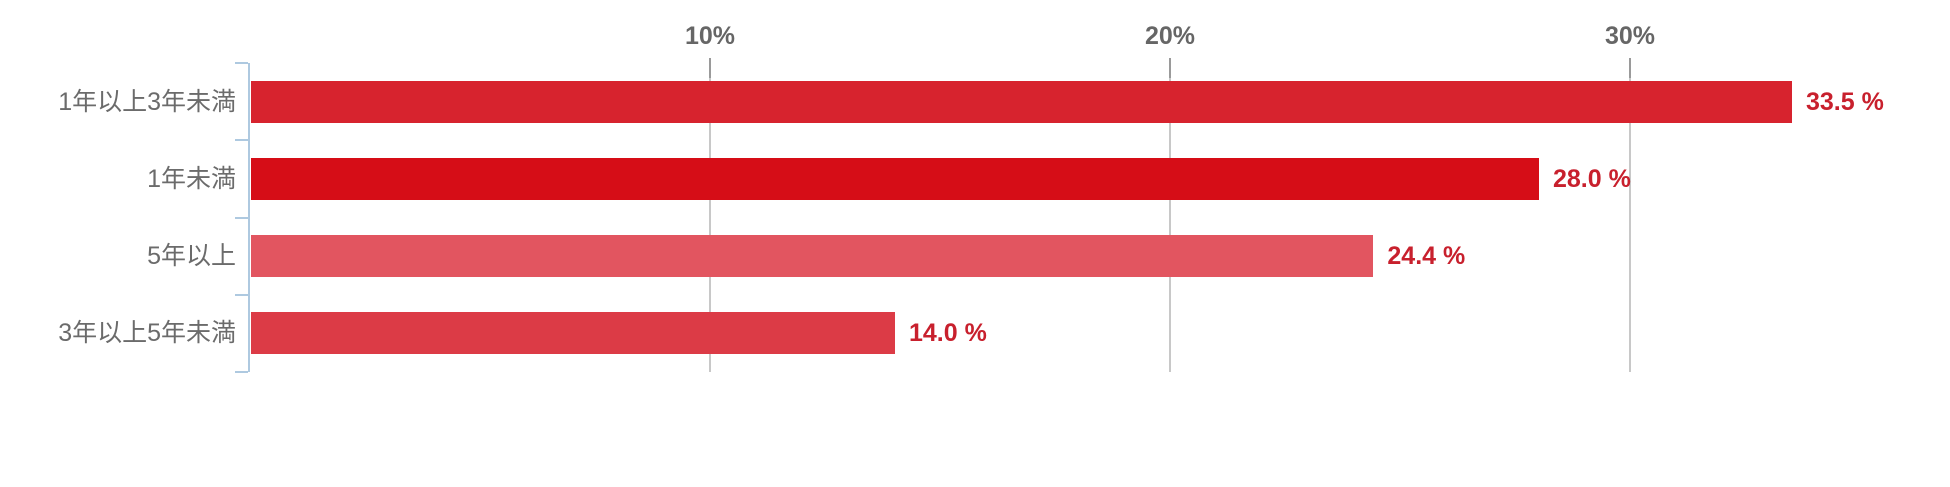 This screenshot has width=1950, height=487. Describe the element at coordinates (147, 333) in the screenshot. I see `category-label: 3年以上5年未満` at that location.